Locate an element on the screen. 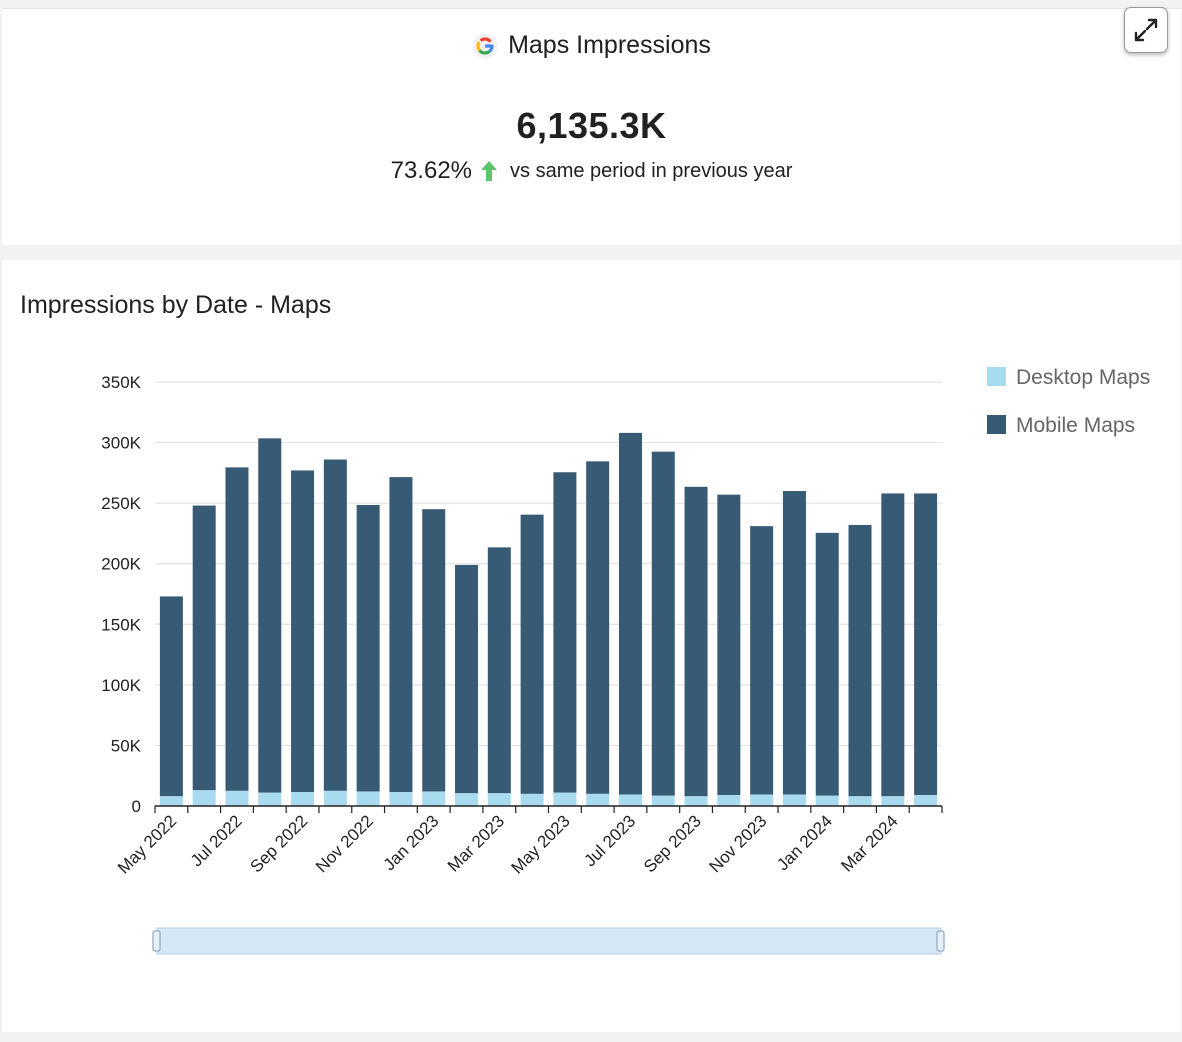 The width and height of the screenshot is (1182, 1042). x-tick-label: May 2022 is located at coordinates (147, 844).